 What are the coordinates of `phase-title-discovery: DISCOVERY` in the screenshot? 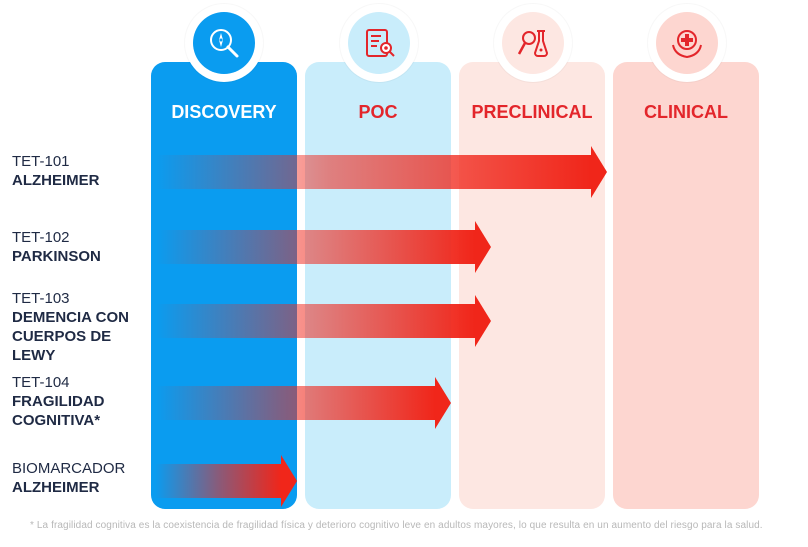 It's located at (224, 112).